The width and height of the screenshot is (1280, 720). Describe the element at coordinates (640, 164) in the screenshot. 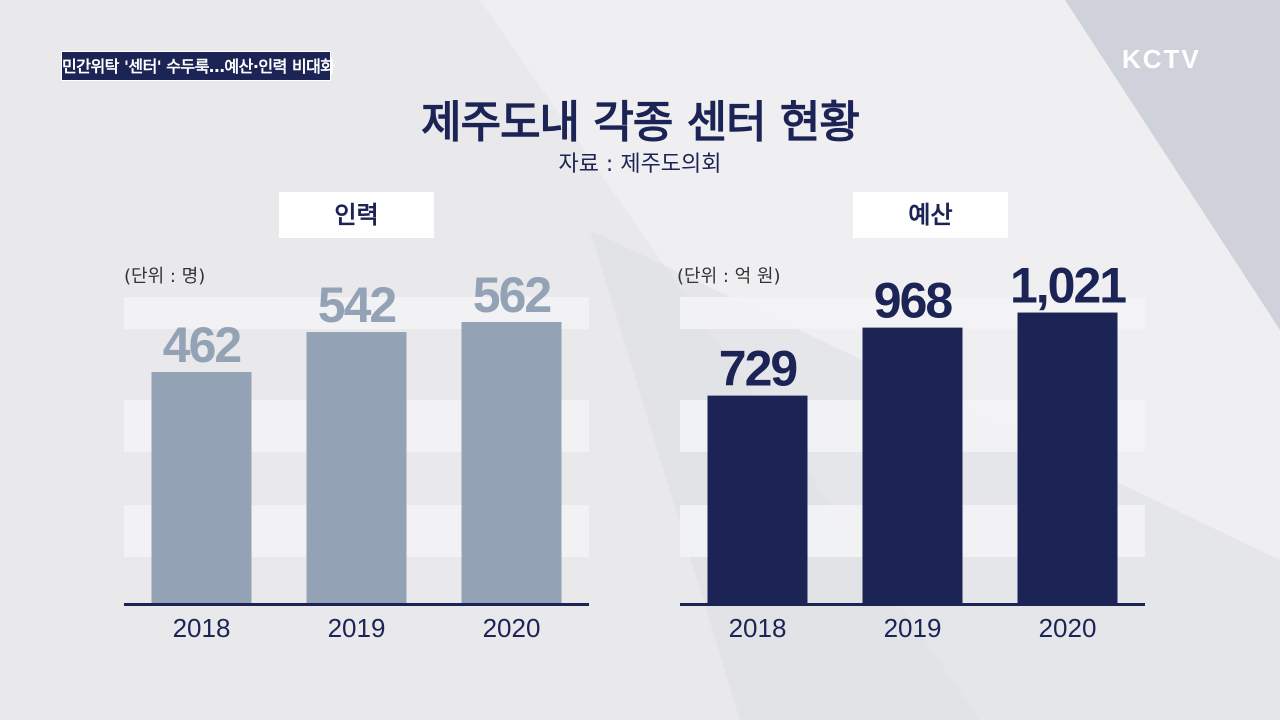

I see `source-caption: 자료 : 제주도의회` at that location.